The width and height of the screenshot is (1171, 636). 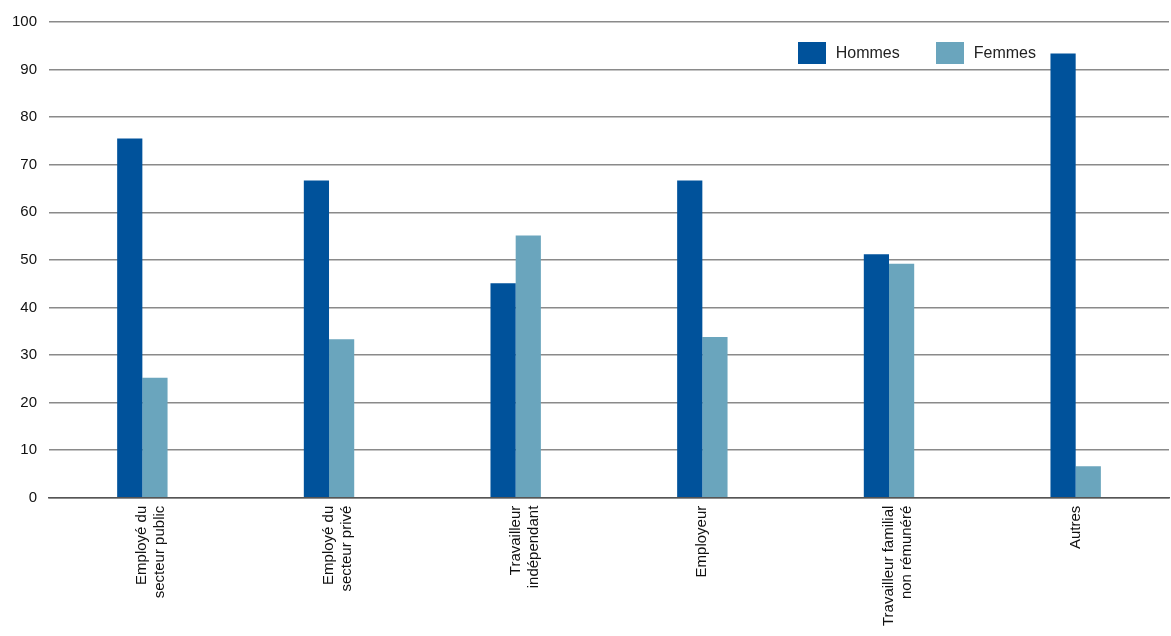 I want to click on y-tick-label: 70, so click(x=29, y=163).